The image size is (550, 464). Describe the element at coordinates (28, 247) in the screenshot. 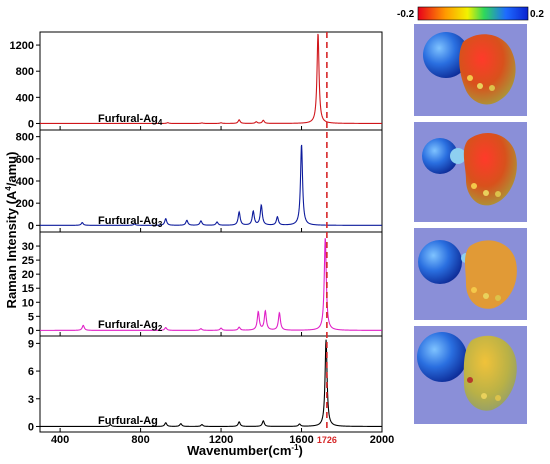

I see `y-tick-label: 30` at that location.